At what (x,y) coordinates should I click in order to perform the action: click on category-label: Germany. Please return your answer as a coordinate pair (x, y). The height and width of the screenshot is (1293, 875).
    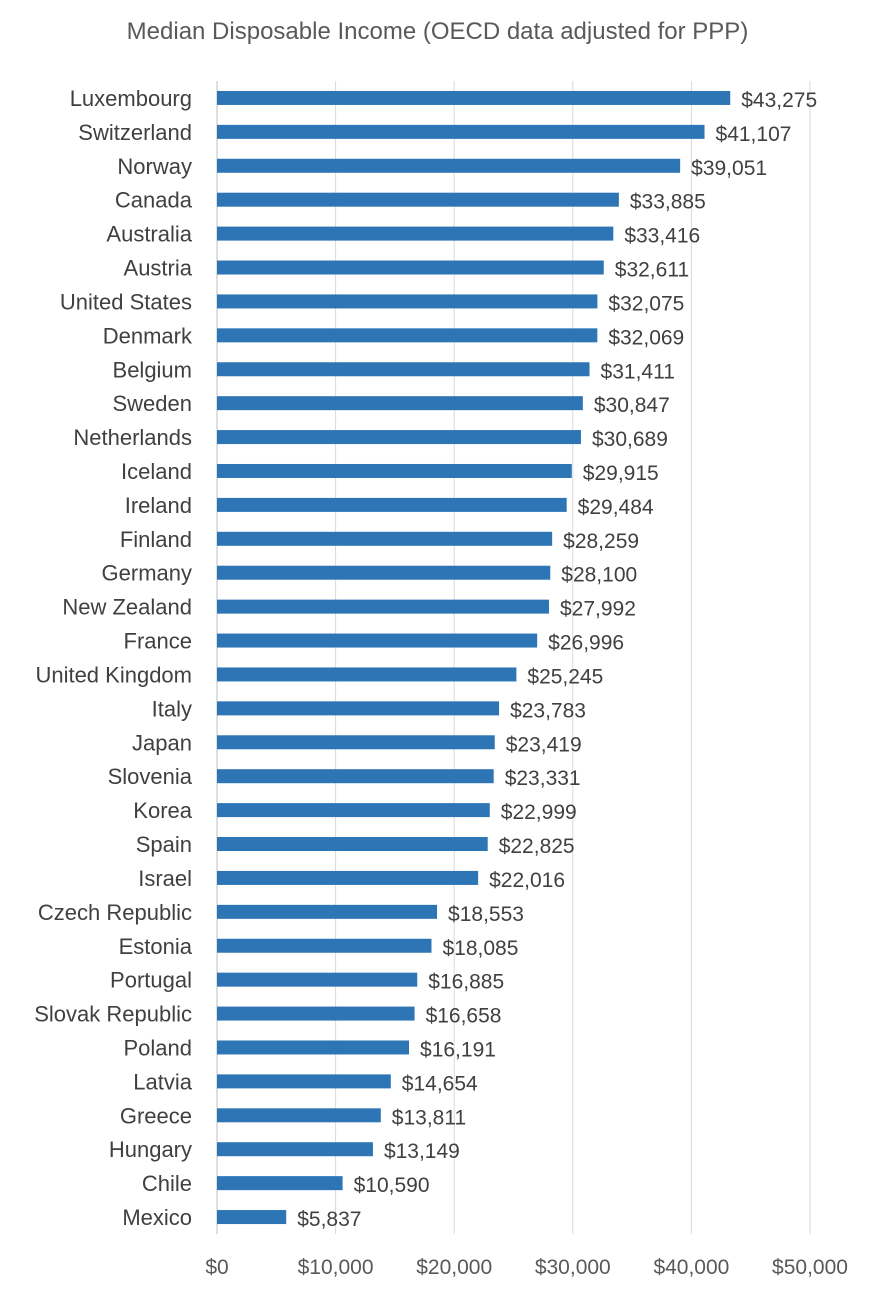
    Looking at the image, I should click on (147, 573).